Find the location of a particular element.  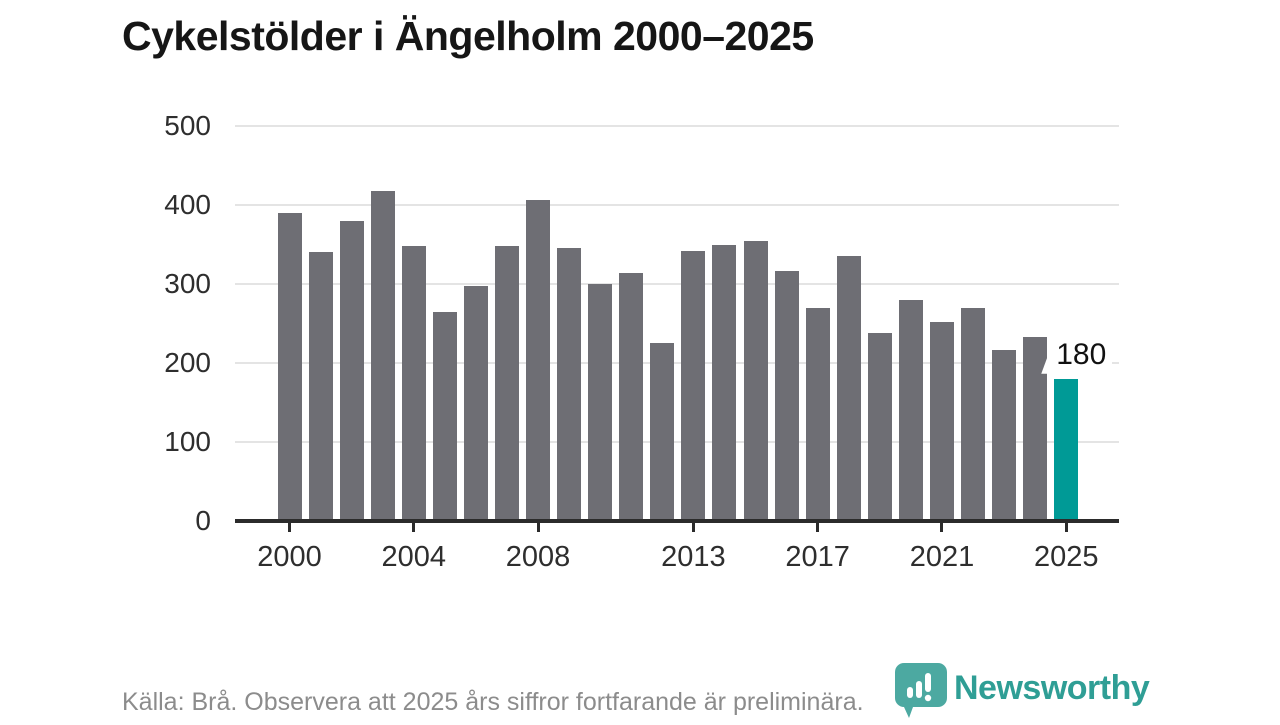

annotation-halo is located at coordinates (1083, 355).